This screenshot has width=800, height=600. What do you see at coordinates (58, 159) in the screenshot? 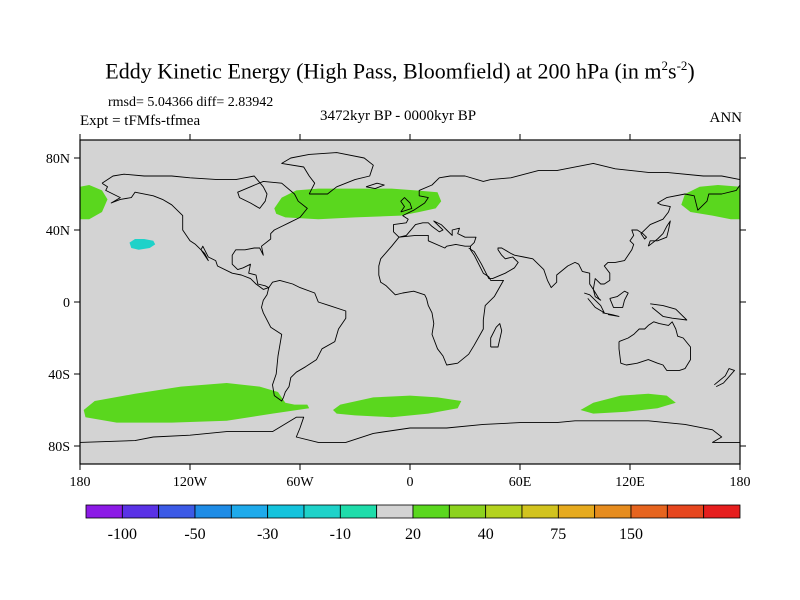
I see `lat-tick-label: 80N` at bounding box center [58, 159].